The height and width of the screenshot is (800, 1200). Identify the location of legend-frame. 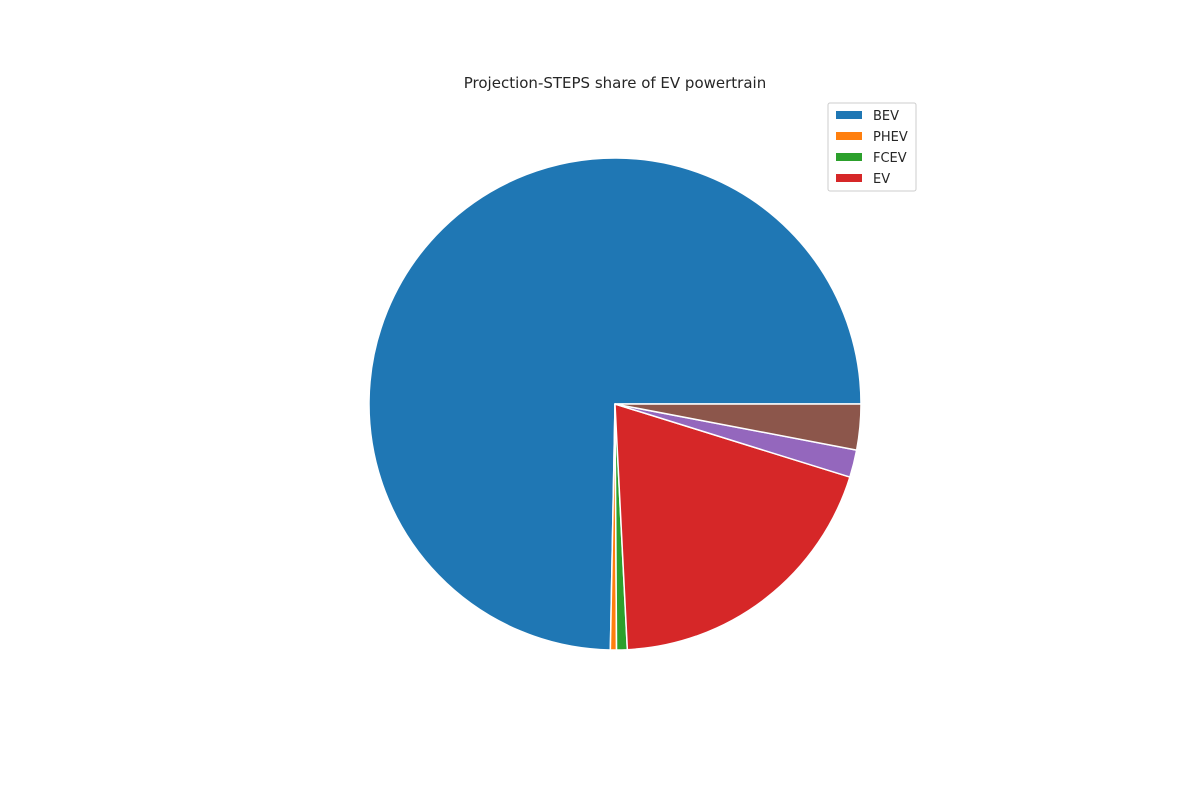
(872, 147).